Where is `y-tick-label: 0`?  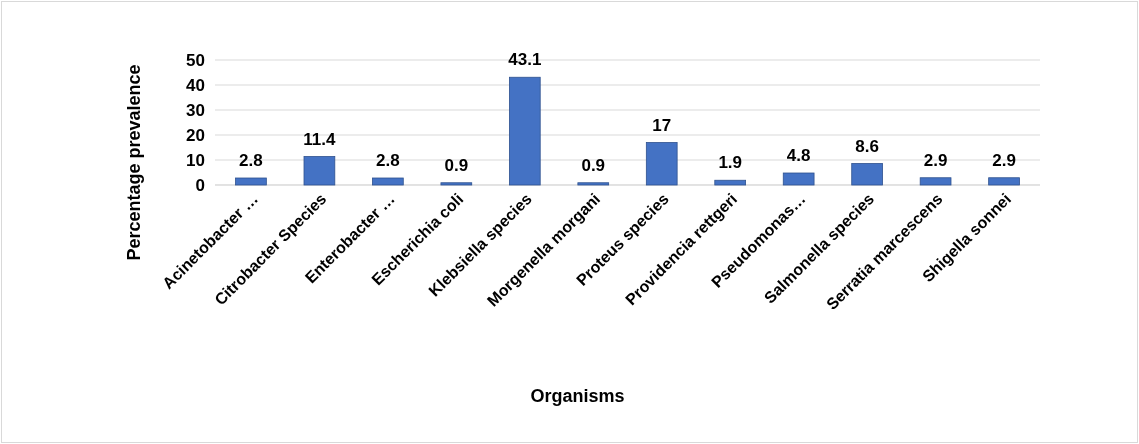 y-tick-label: 0 is located at coordinates (200, 185).